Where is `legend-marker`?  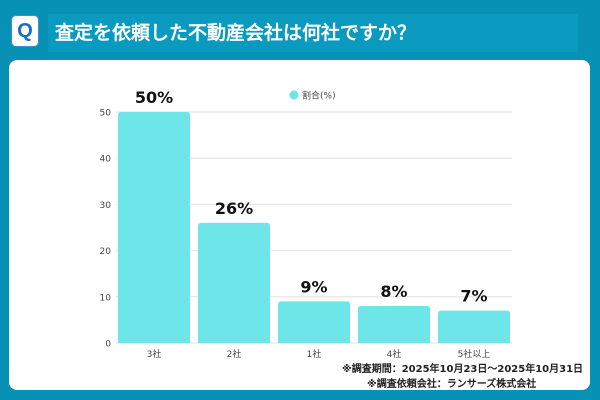 legend-marker is located at coordinates (294, 95).